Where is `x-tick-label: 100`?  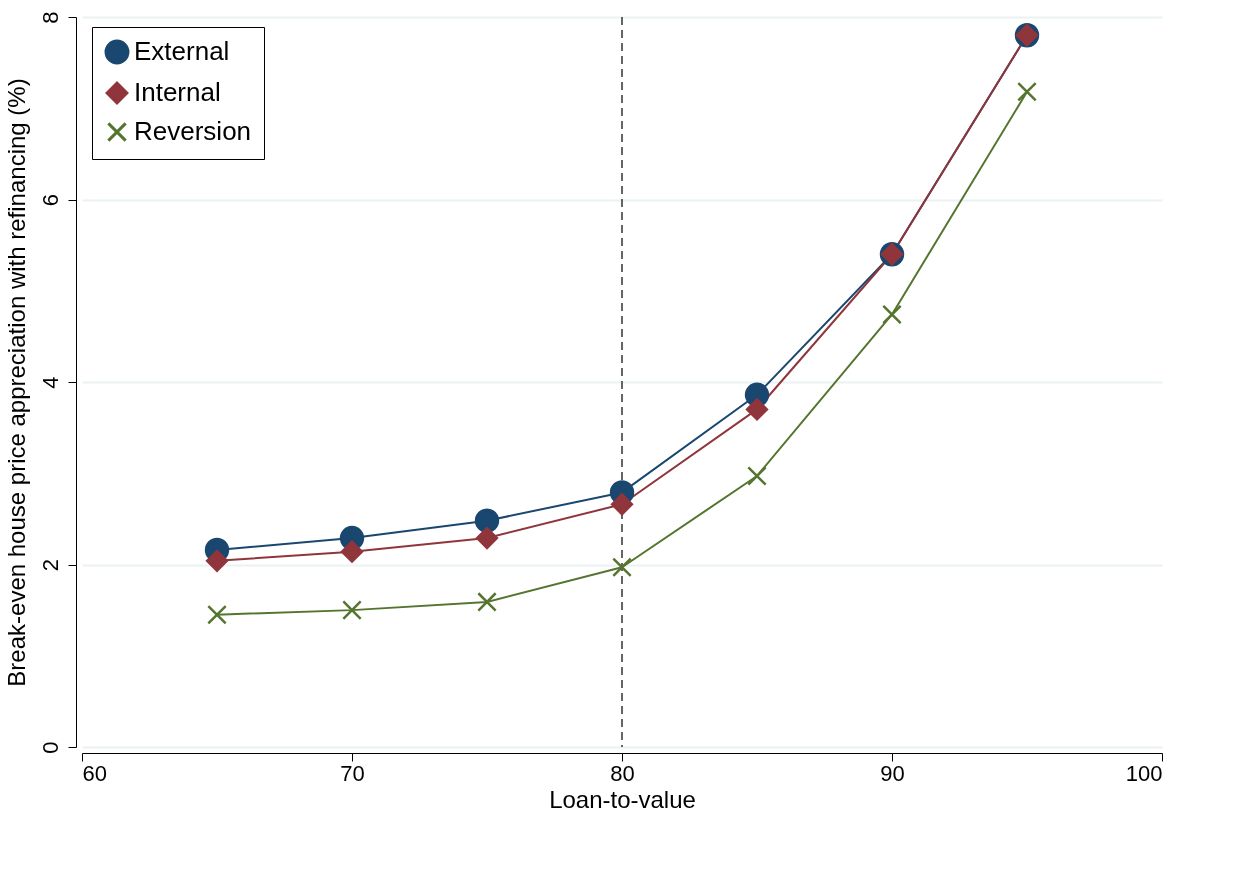
x-tick-label: 100 is located at coordinates (1144, 773).